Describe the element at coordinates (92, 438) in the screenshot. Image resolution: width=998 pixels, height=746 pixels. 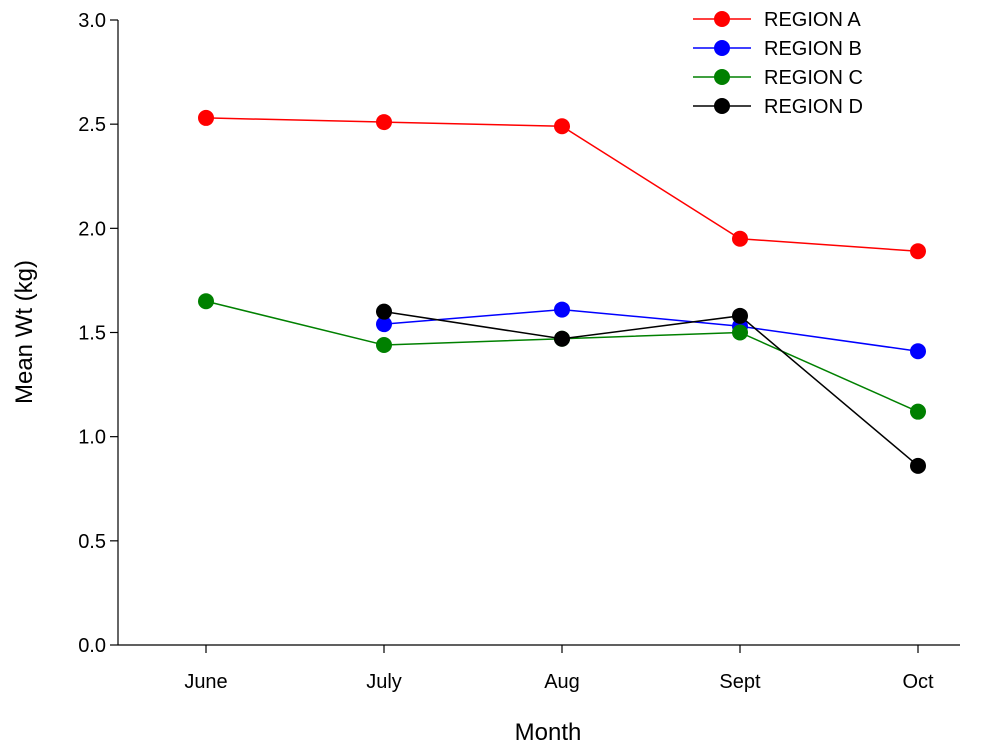
I see `y-tick-label: 1.0` at that location.